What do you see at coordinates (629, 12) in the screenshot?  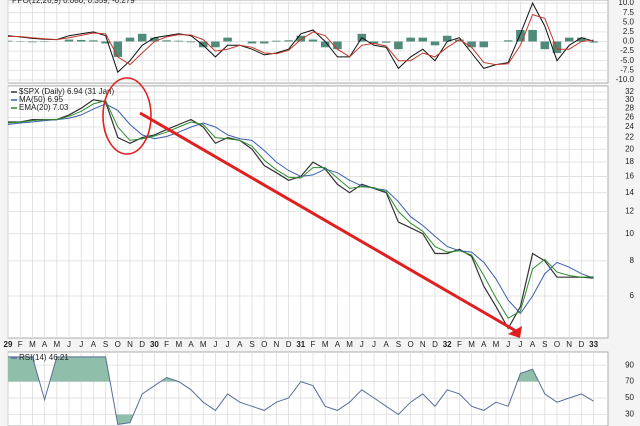 I see `y-tick-label: 7.5` at bounding box center [629, 12].